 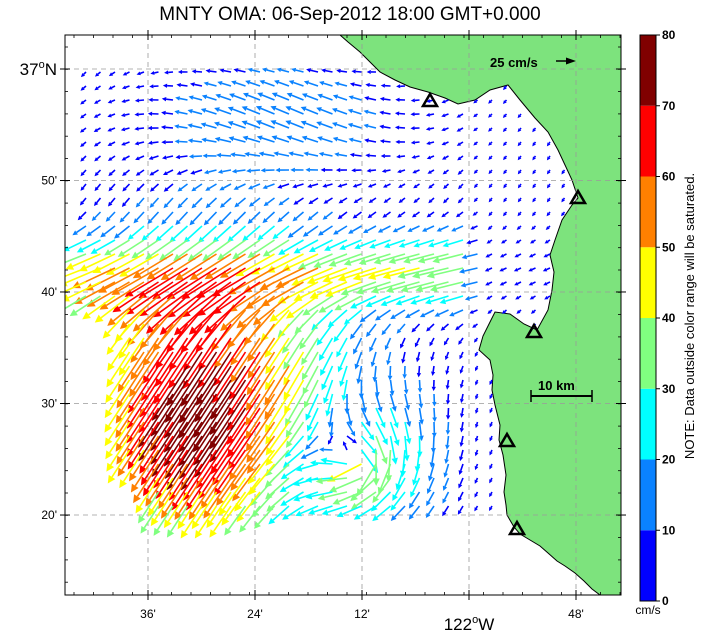 What do you see at coordinates (669, 35) in the screenshot?
I see `colorbar-tick-label: 80` at bounding box center [669, 35].